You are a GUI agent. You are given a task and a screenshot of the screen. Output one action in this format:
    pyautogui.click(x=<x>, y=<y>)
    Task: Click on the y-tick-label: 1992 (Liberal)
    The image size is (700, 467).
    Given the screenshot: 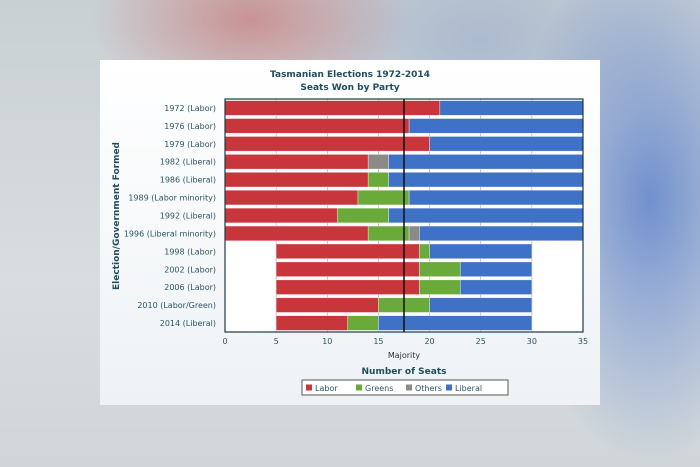 What is the action you would take?
    pyautogui.click(x=188, y=216)
    